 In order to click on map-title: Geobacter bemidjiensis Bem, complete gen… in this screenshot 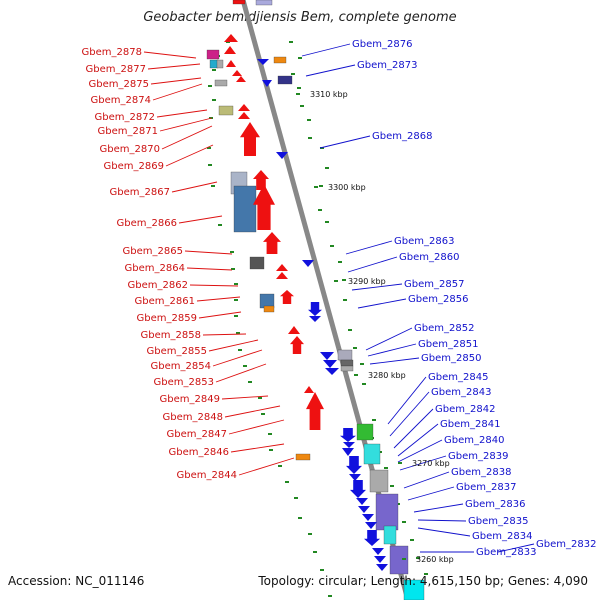, I will do `click(300, 17)`.